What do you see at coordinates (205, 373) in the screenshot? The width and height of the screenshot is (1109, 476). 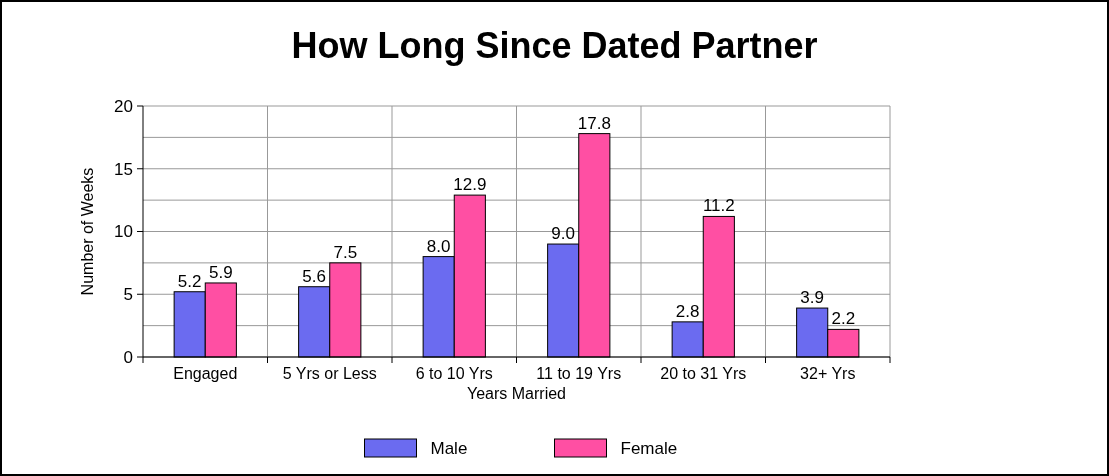 I see `x-tick-label: Engaged` at bounding box center [205, 373].